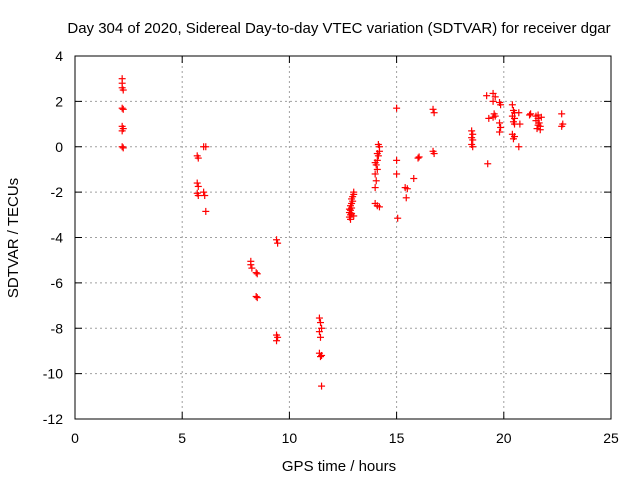 The image size is (640, 480). What do you see at coordinates (504, 438) in the screenshot?
I see `x-tick-label: 20` at bounding box center [504, 438].